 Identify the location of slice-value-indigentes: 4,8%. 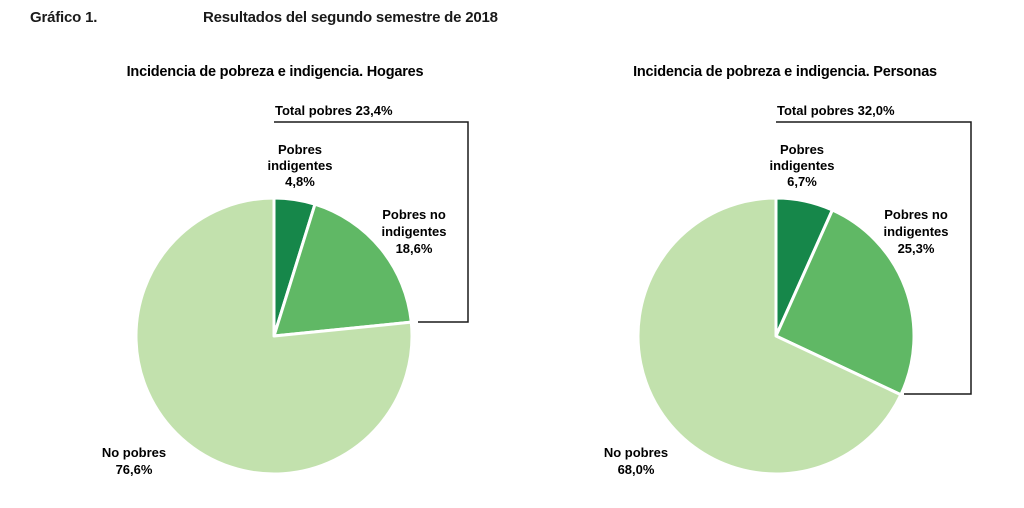
(300, 181).